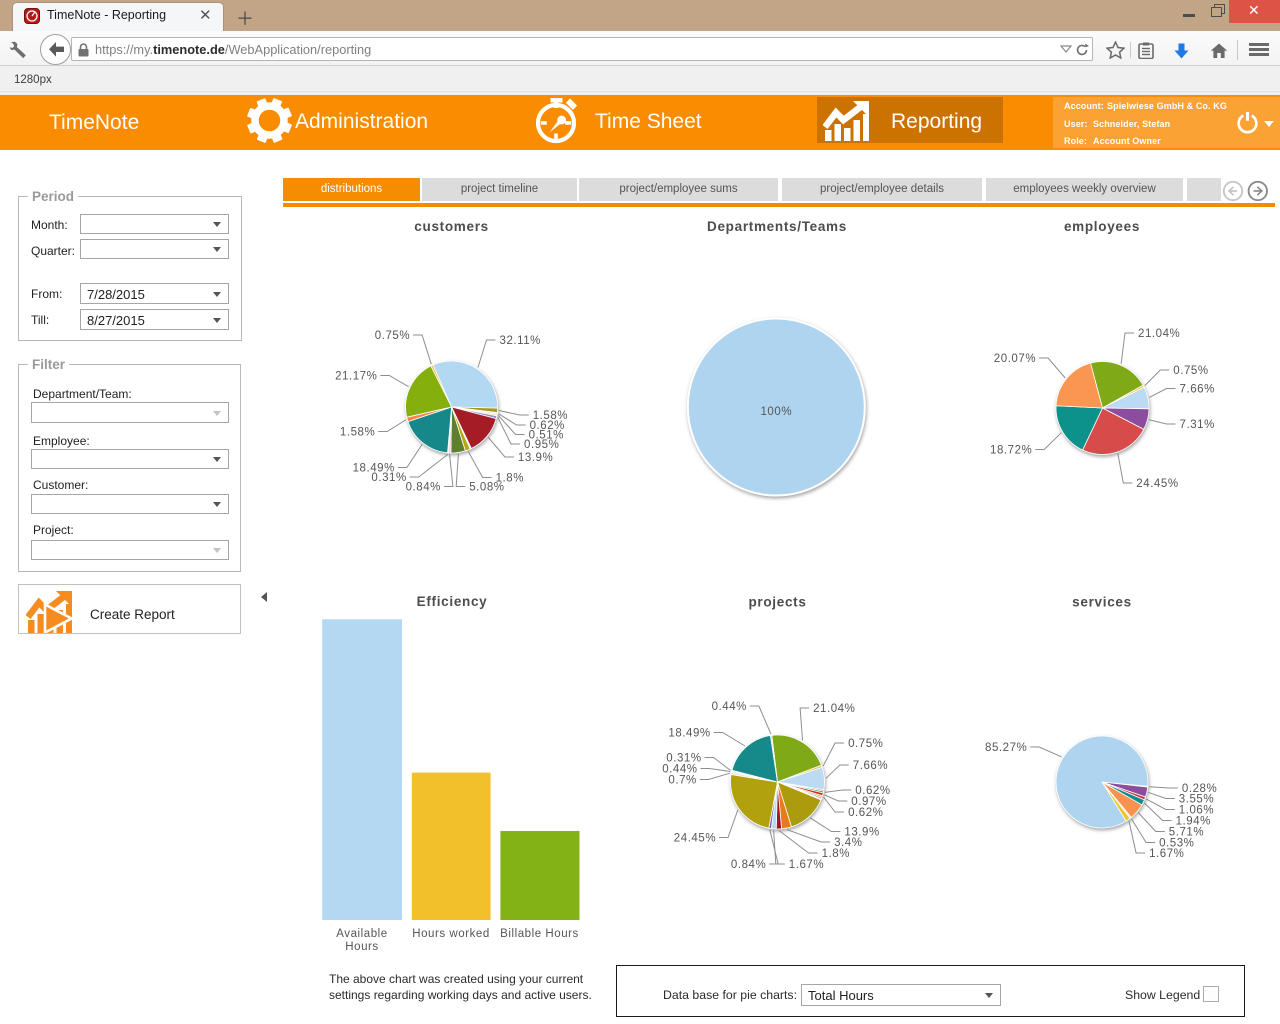 The width and height of the screenshot is (1280, 1024). Describe the element at coordinates (1176, 844) in the screenshot. I see `svg-text: 0.53%` at that location.